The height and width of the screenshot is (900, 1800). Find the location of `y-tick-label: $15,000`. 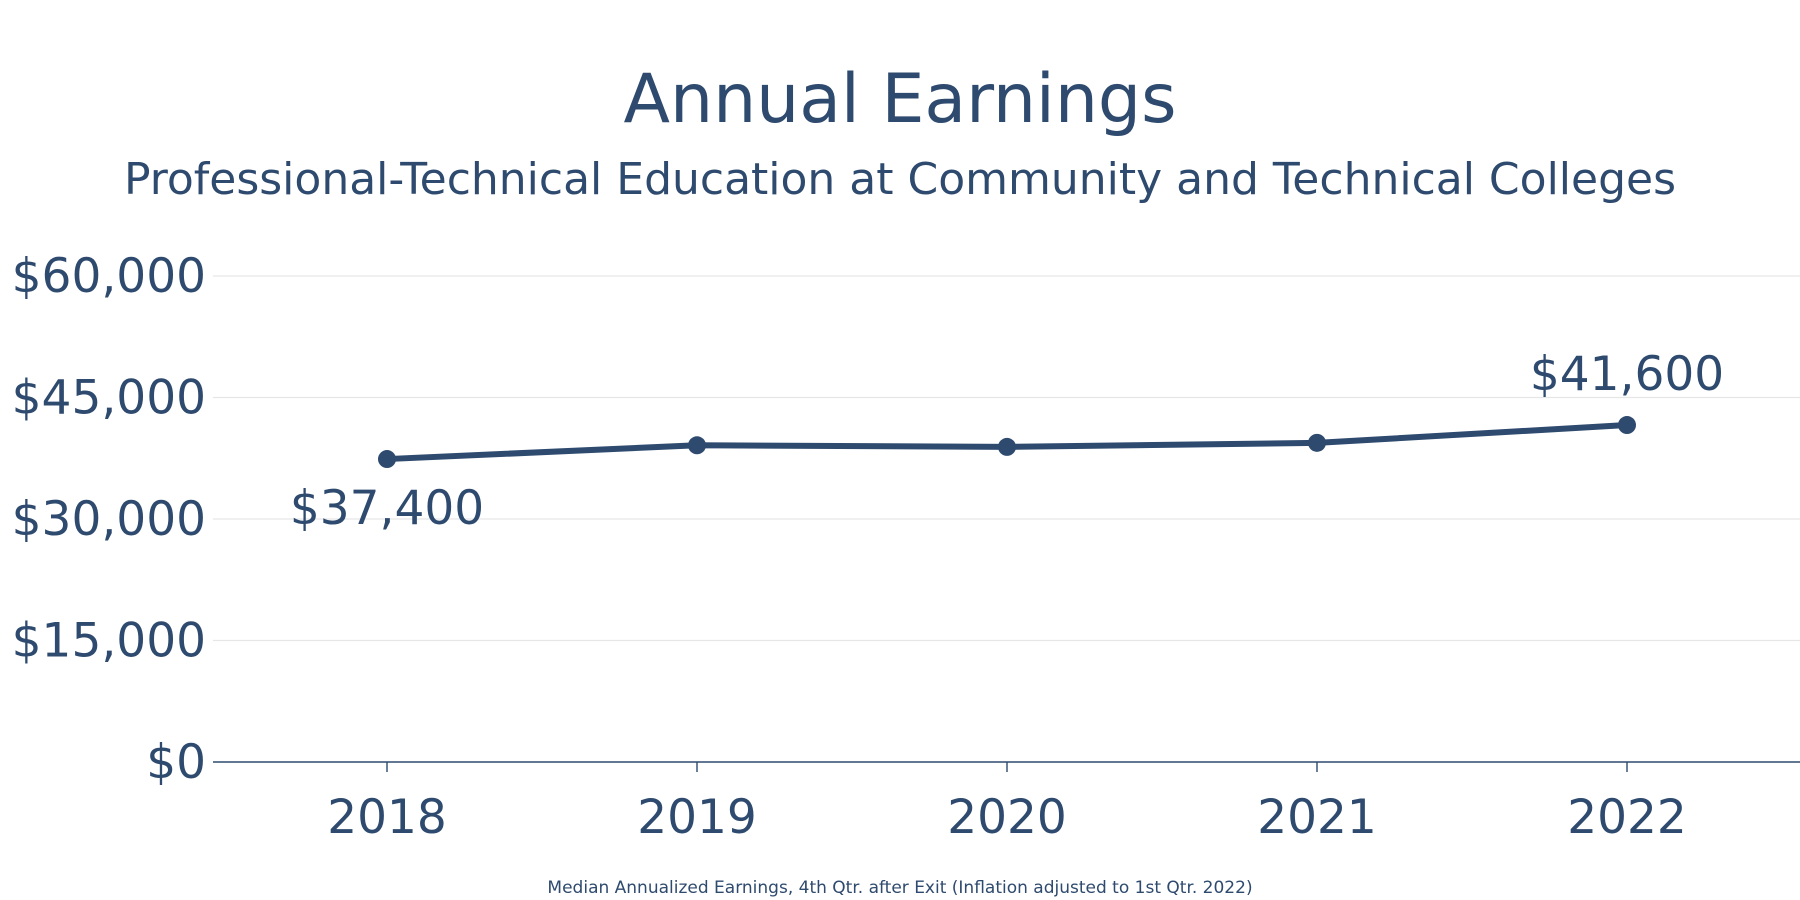

y-tick-label: $15,000 is located at coordinates (109, 641).